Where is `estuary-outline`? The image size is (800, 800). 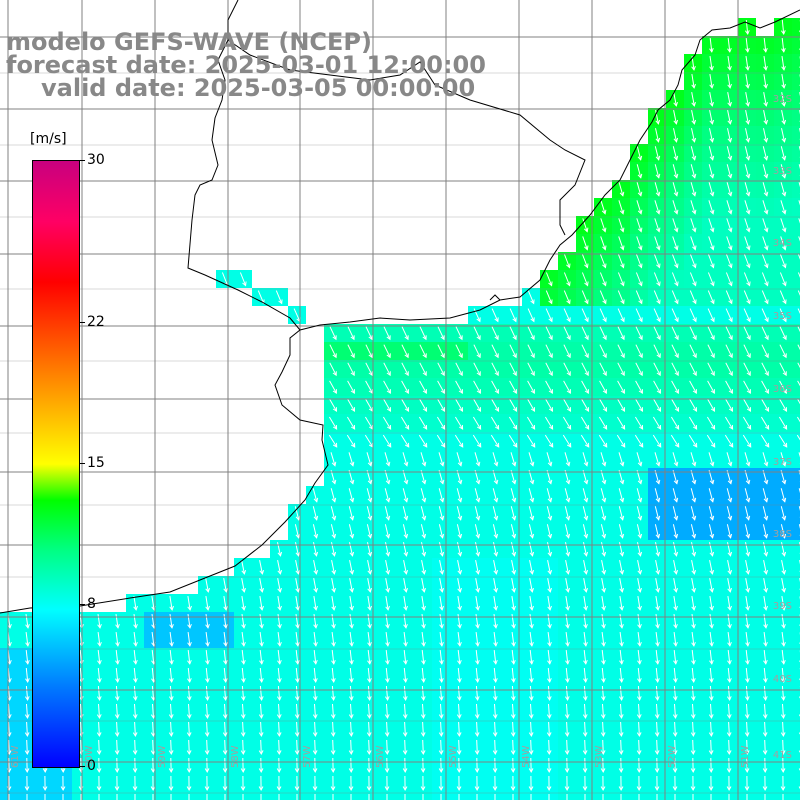
estuary-outline is located at coordinates (495, 297).